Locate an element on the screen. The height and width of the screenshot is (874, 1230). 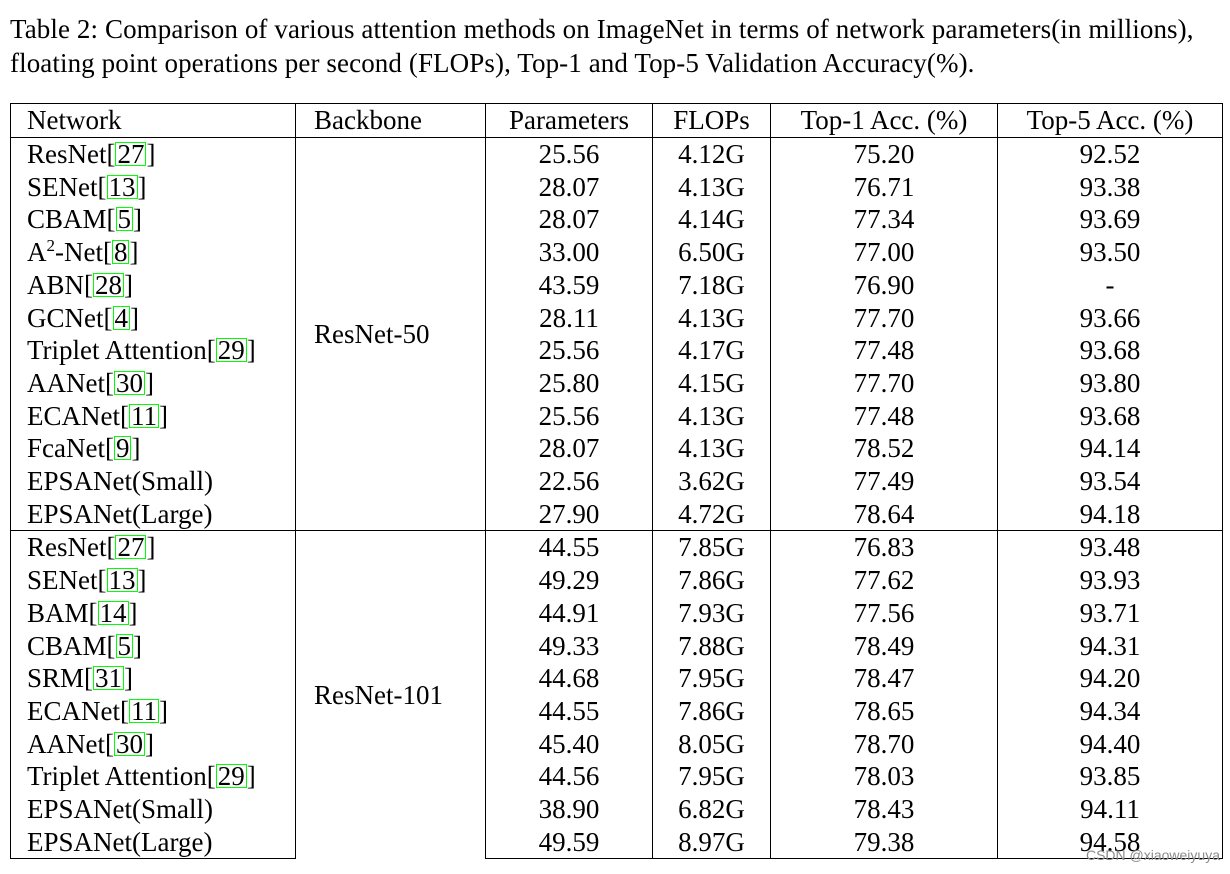
table-row: EPSANet(Large) 27.90 4.72G 78.64 94.18 is located at coordinates (616, 514).